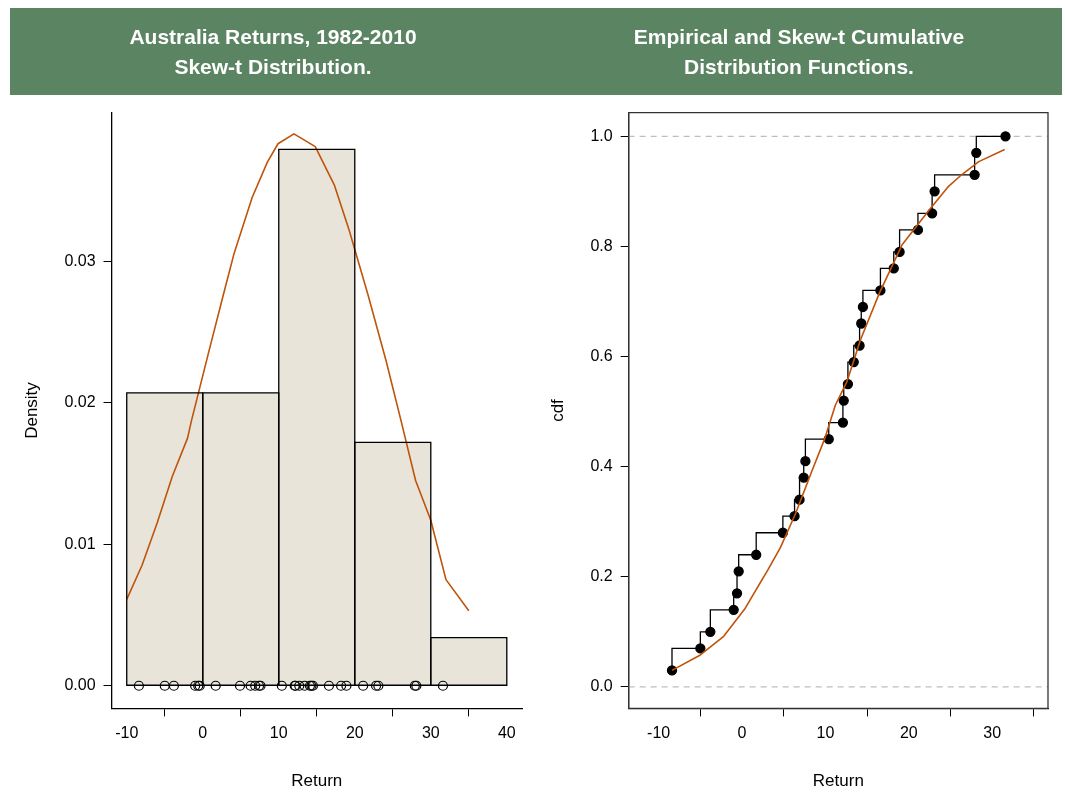  I want to click on y-axis-title: cdf, so click(557, 410).